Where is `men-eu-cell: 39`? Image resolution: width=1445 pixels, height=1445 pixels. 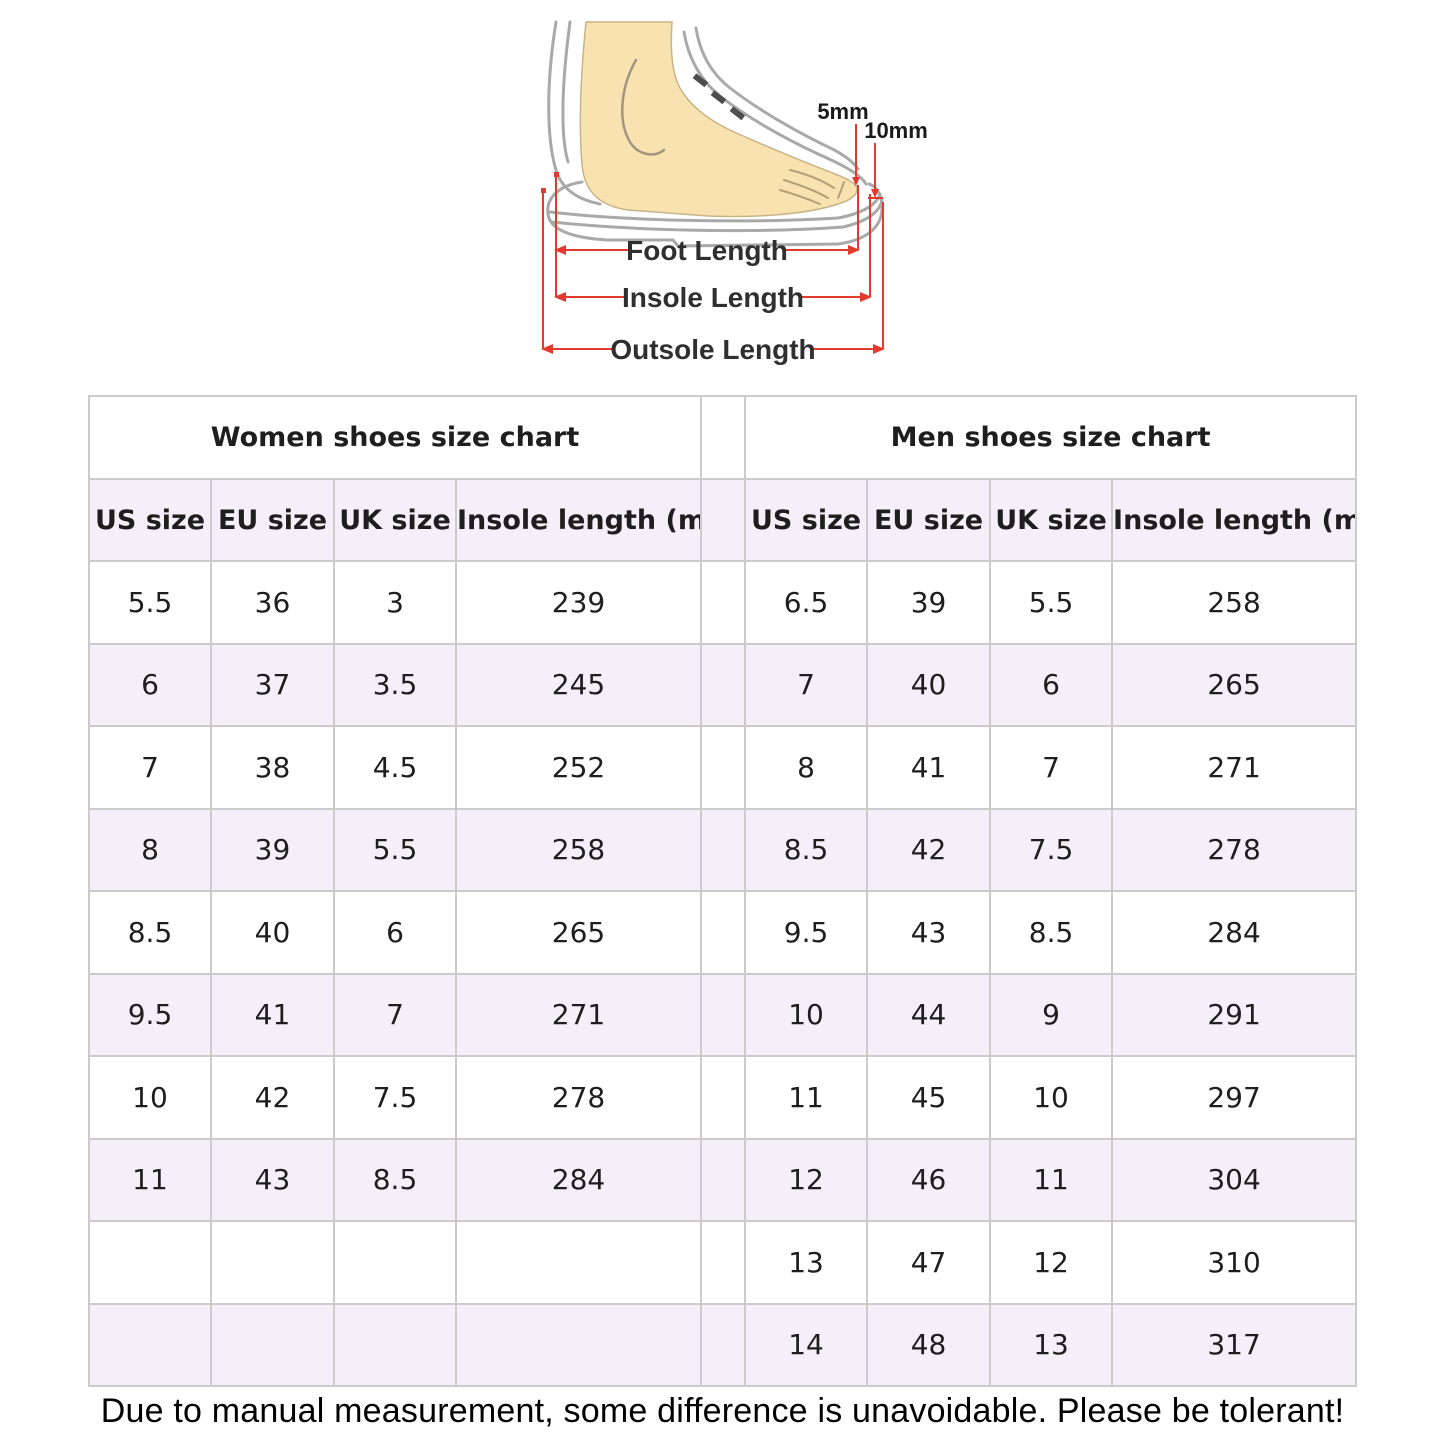 men-eu-cell: 39 is located at coordinates (929, 602).